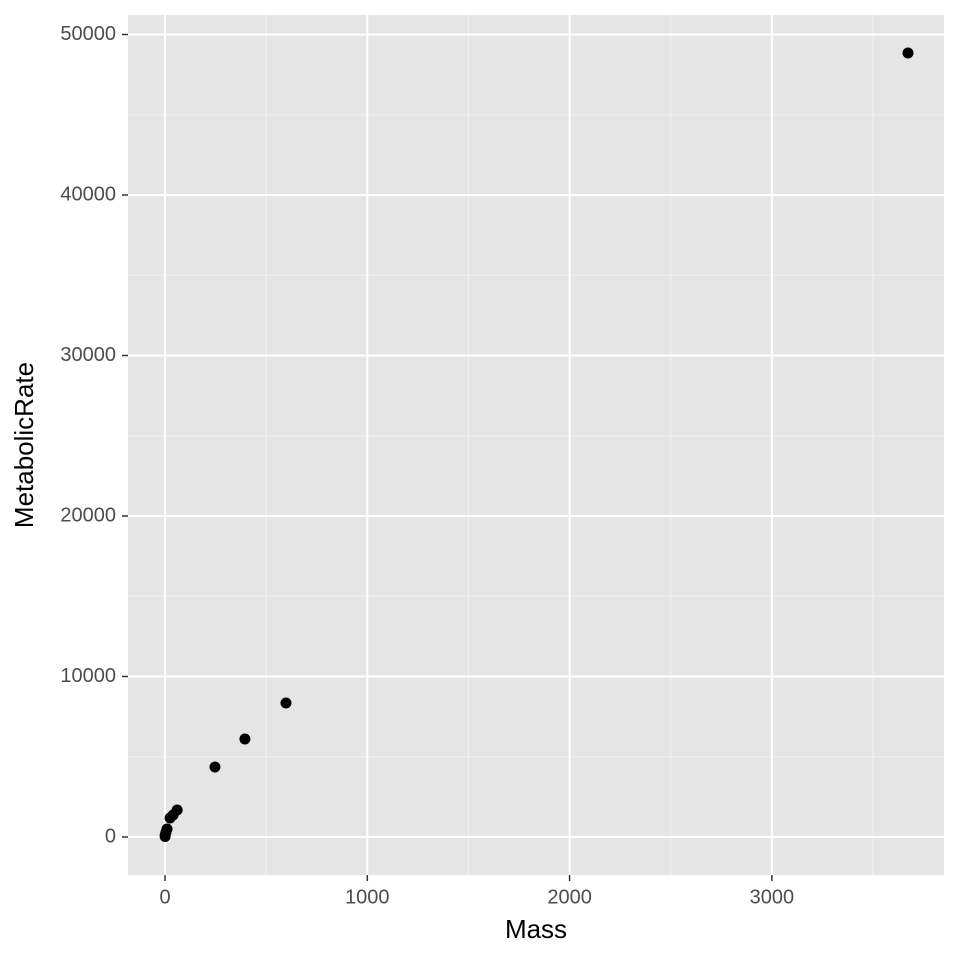 The width and height of the screenshot is (960, 960). Describe the element at coordinates (88, 676) in the screenshot. I see `y-tick-label: 10000` at that location.